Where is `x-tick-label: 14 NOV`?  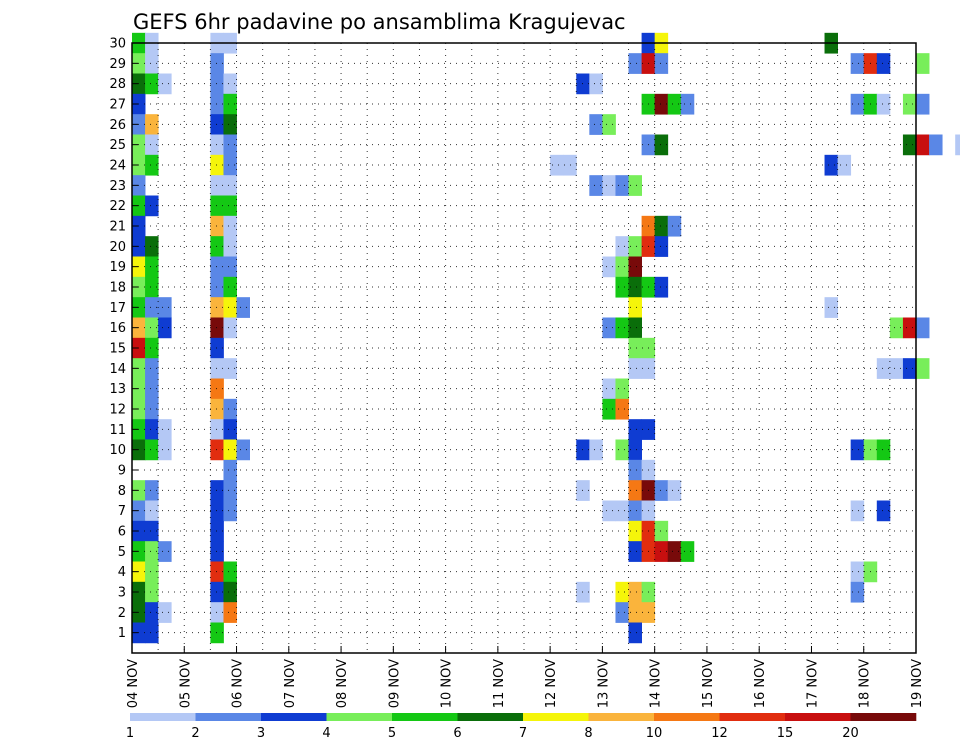
x-tick-label: 14 NOV is located at coordinates (656, 683).